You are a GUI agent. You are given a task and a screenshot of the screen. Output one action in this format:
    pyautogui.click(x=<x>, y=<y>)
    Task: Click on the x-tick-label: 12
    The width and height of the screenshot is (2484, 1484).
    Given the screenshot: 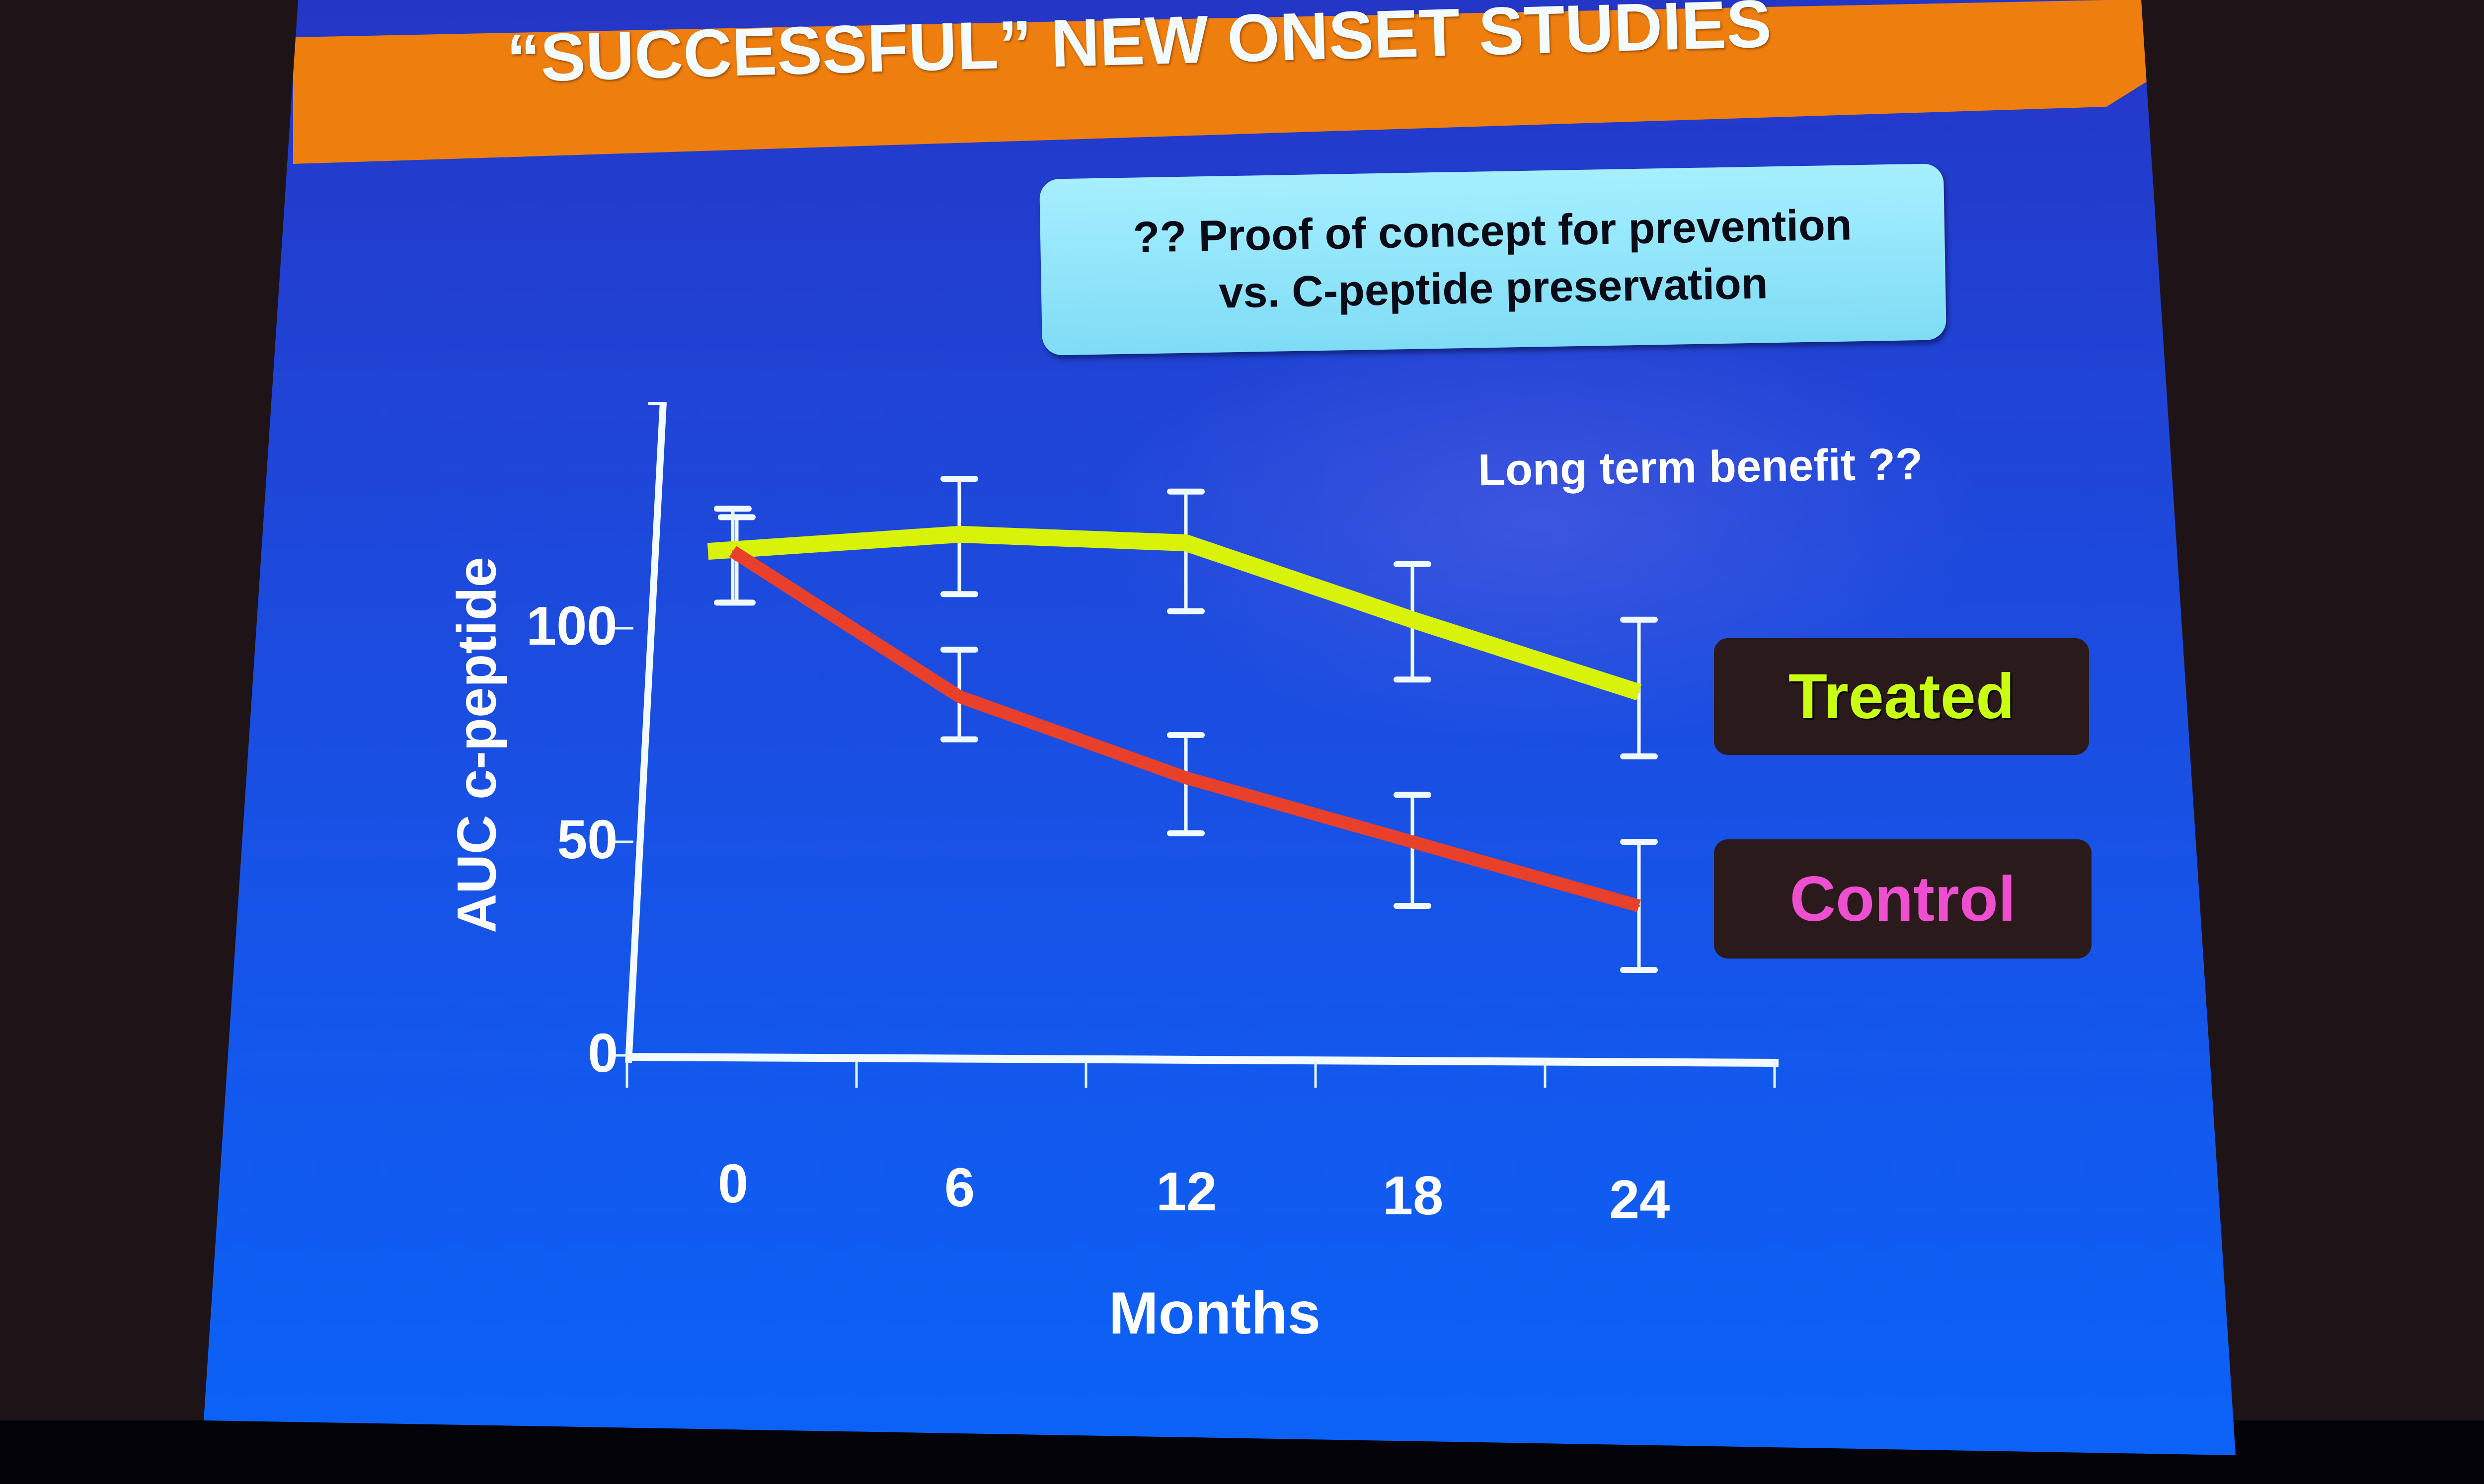 What is the action you would take?
    pyautogui.click(x=1186, y=1191)
    